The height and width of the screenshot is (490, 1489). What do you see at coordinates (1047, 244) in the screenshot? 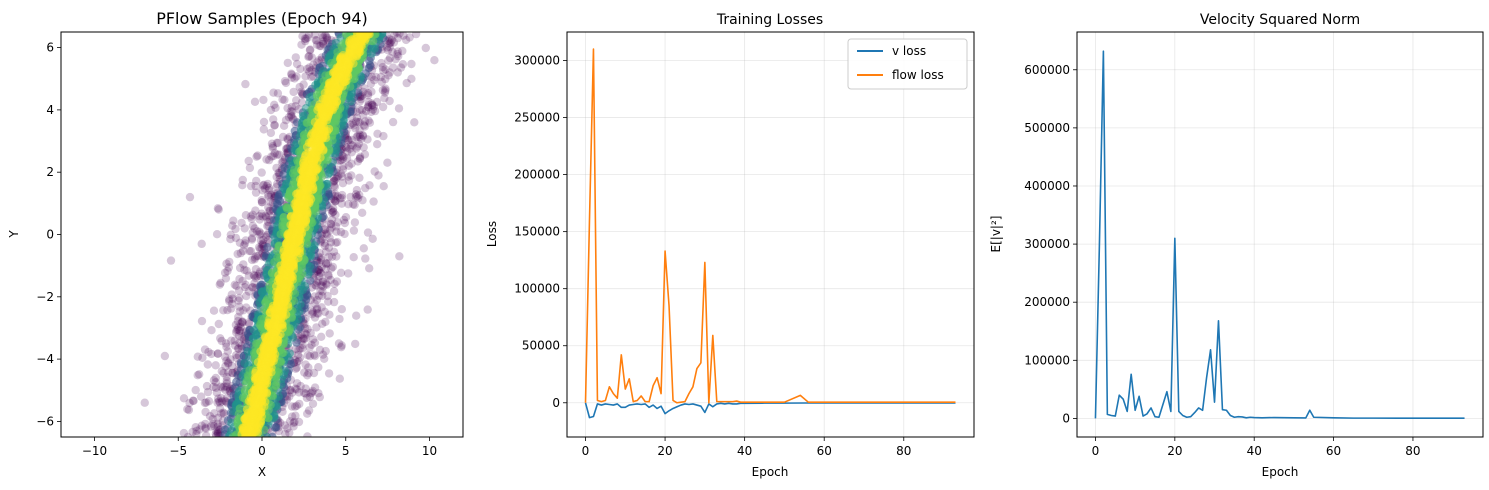
I see `velocity-y-tick-label: 300000` at bounding box center [1047, 244].